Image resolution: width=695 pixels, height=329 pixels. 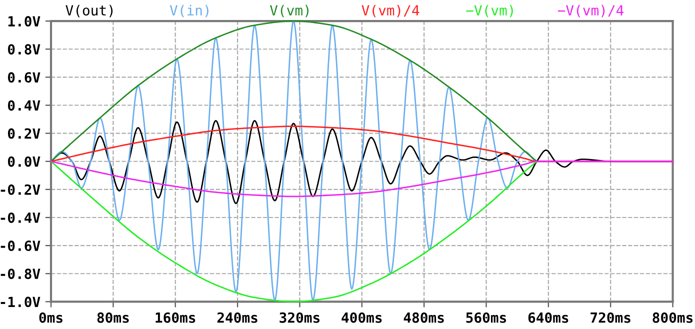 I want to click on x-tick-label: 0ms, so click(x=50, y=317).